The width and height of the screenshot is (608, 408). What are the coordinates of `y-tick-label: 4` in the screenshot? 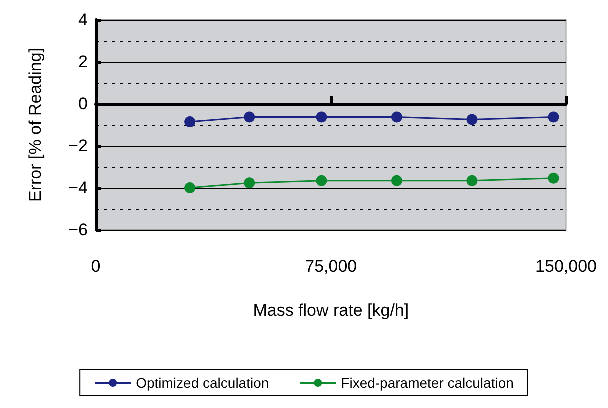 It's located at (83, 20).